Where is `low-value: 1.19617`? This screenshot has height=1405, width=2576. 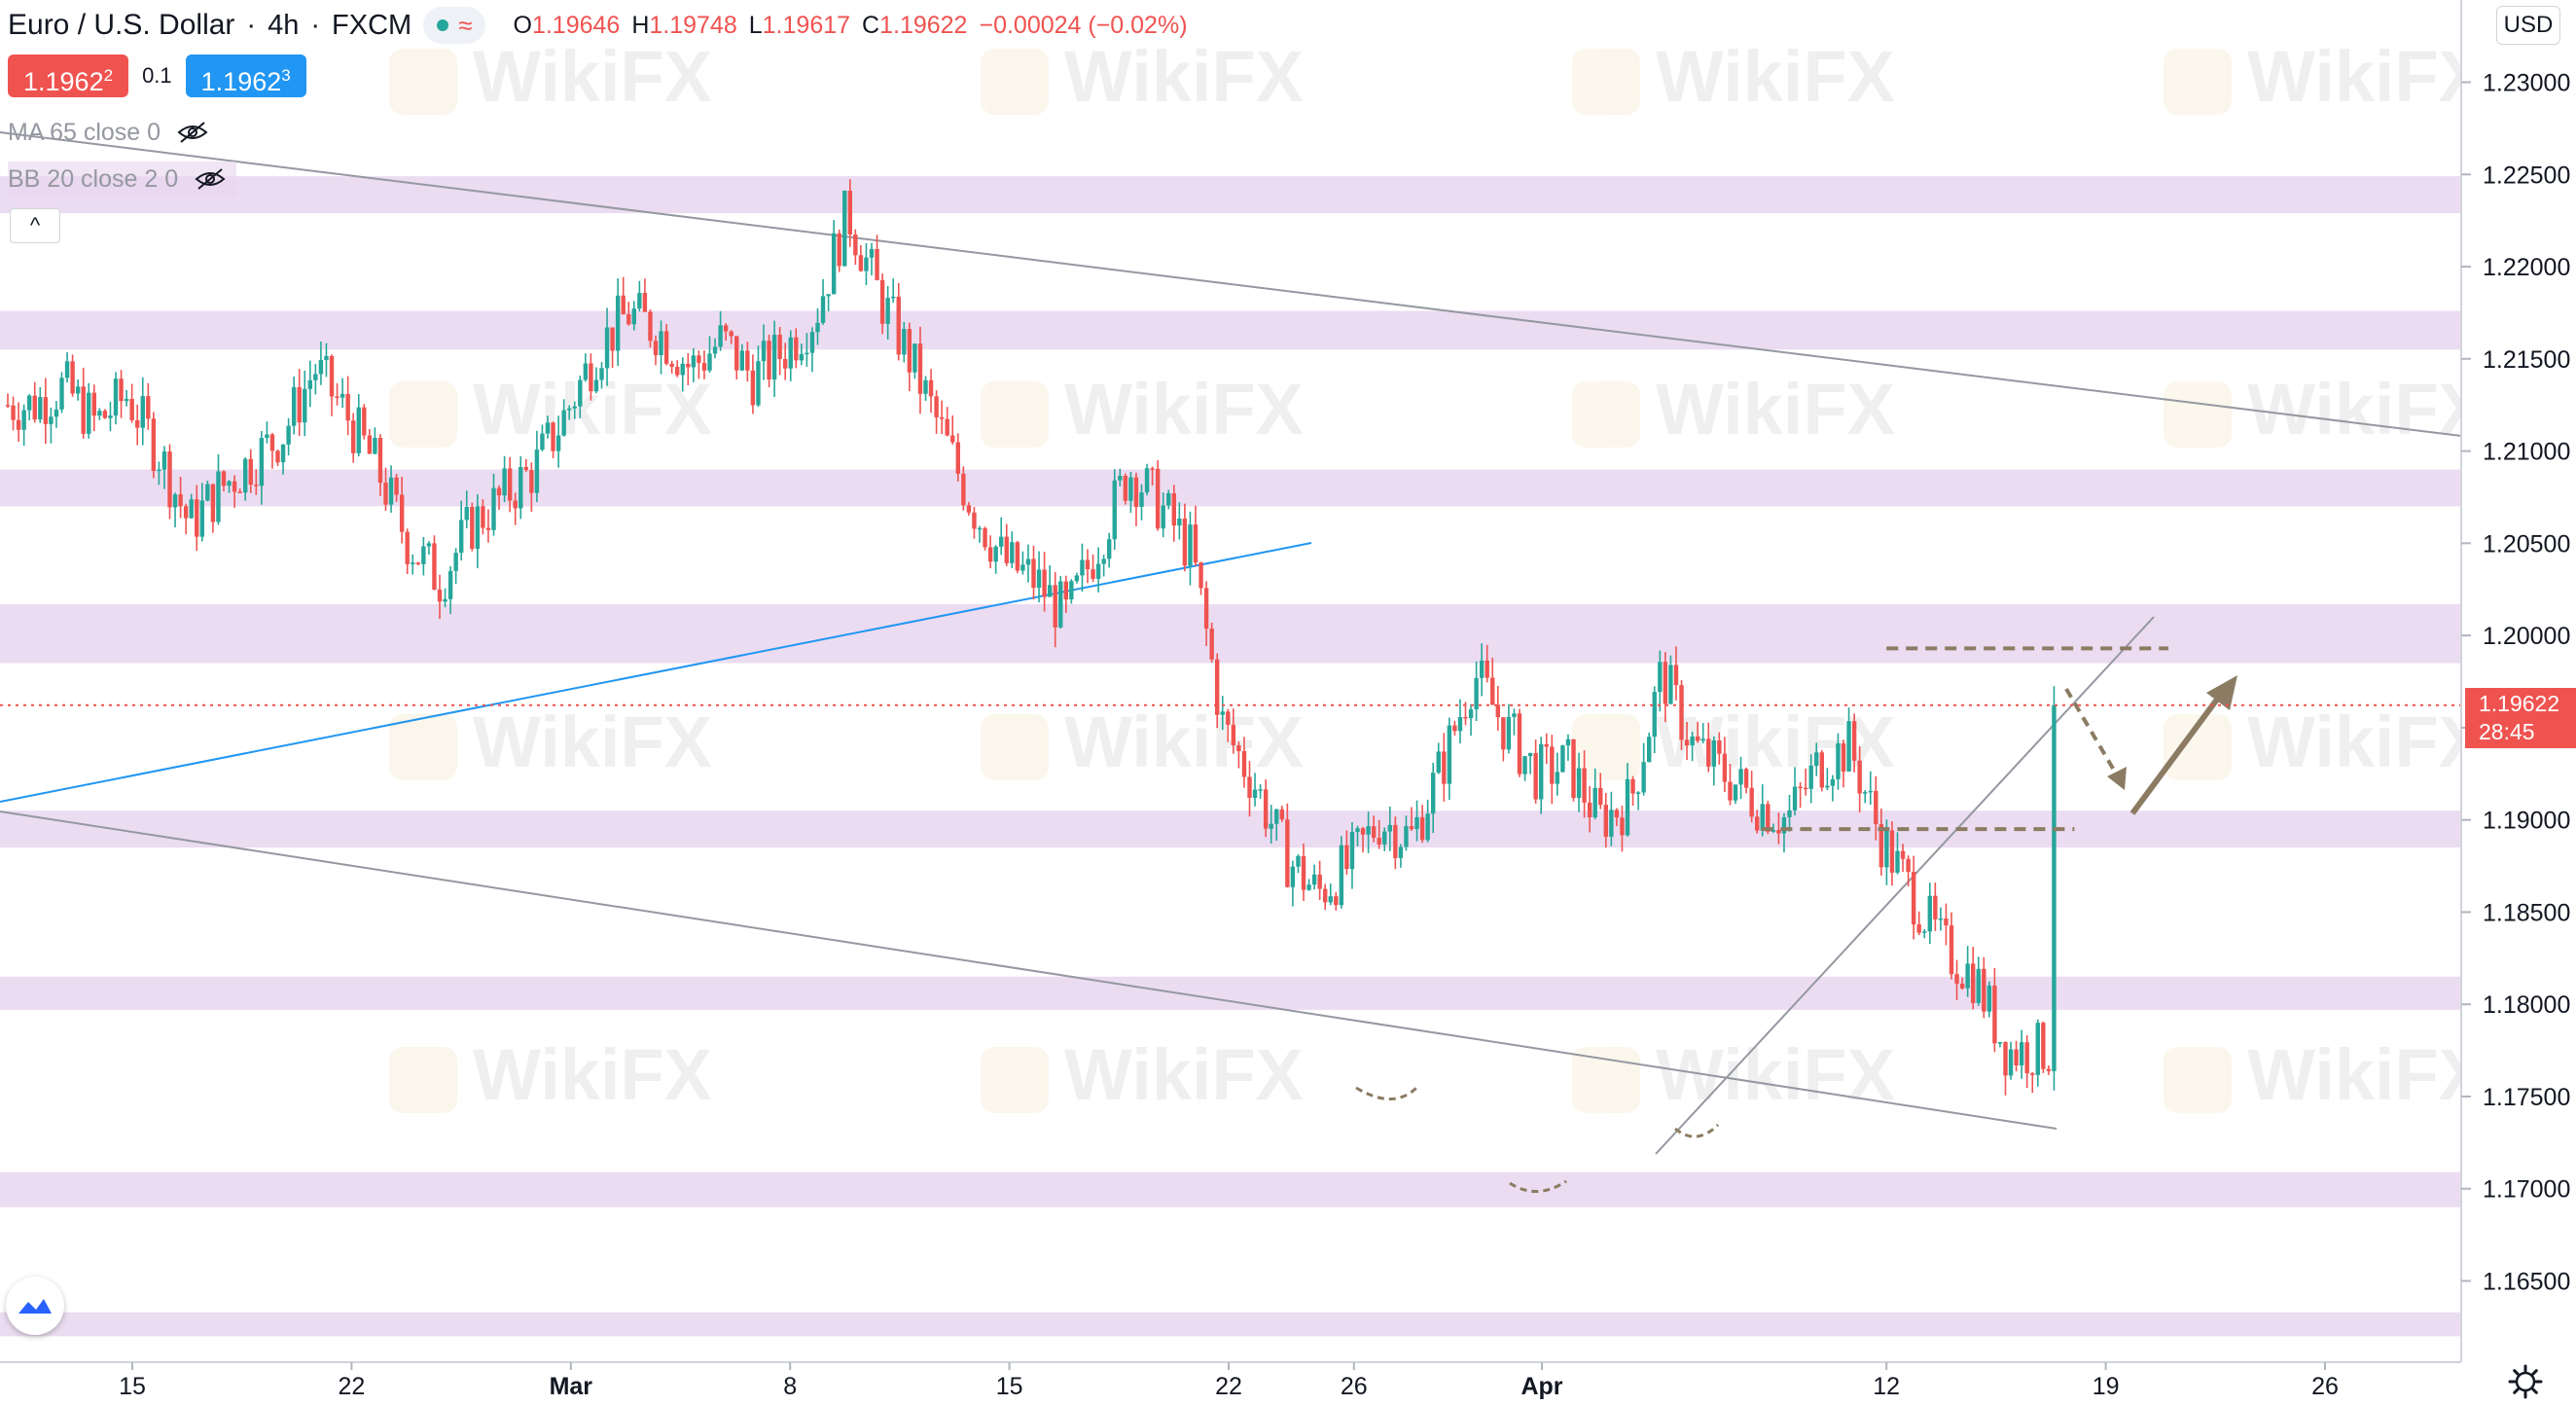
low-value: 1.19617 is located at coordinates (806, 25).